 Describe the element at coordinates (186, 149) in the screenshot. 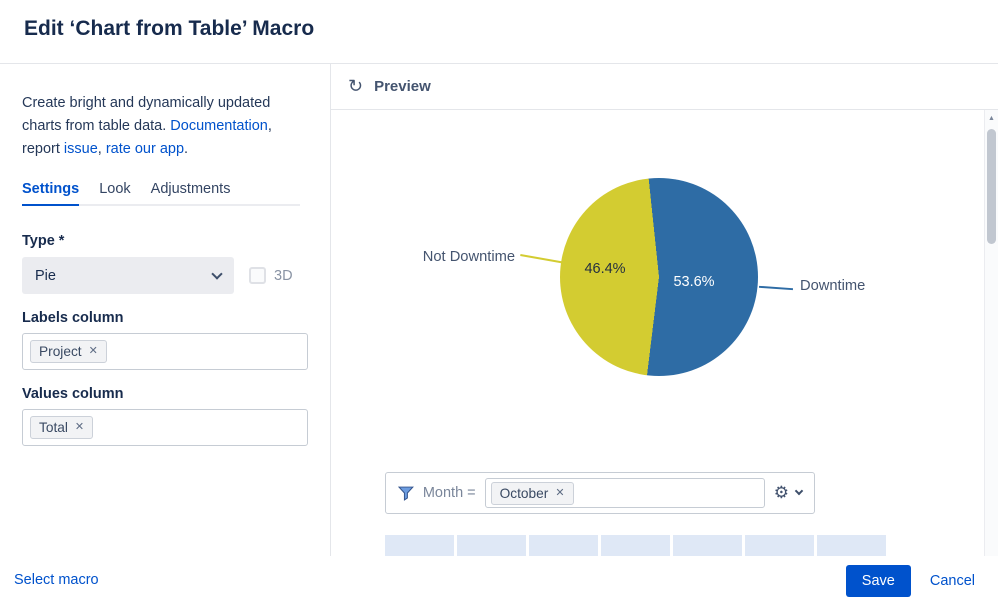

I see `description-text: .` at that location.